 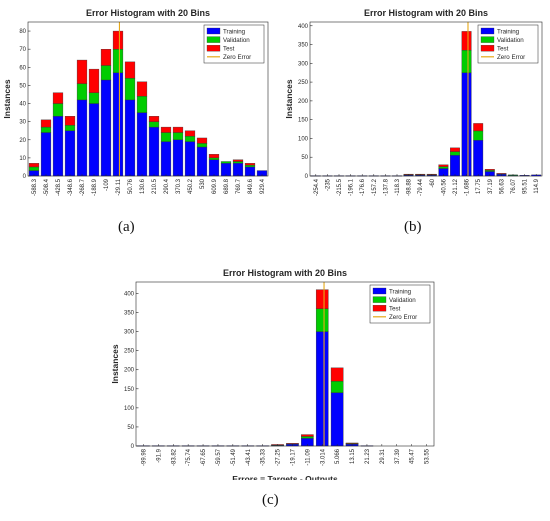 What do you see at coordinates (308, 456) in the screenshot?
I see `x-tick-label: -11.09` at bounding box center [308, 456].